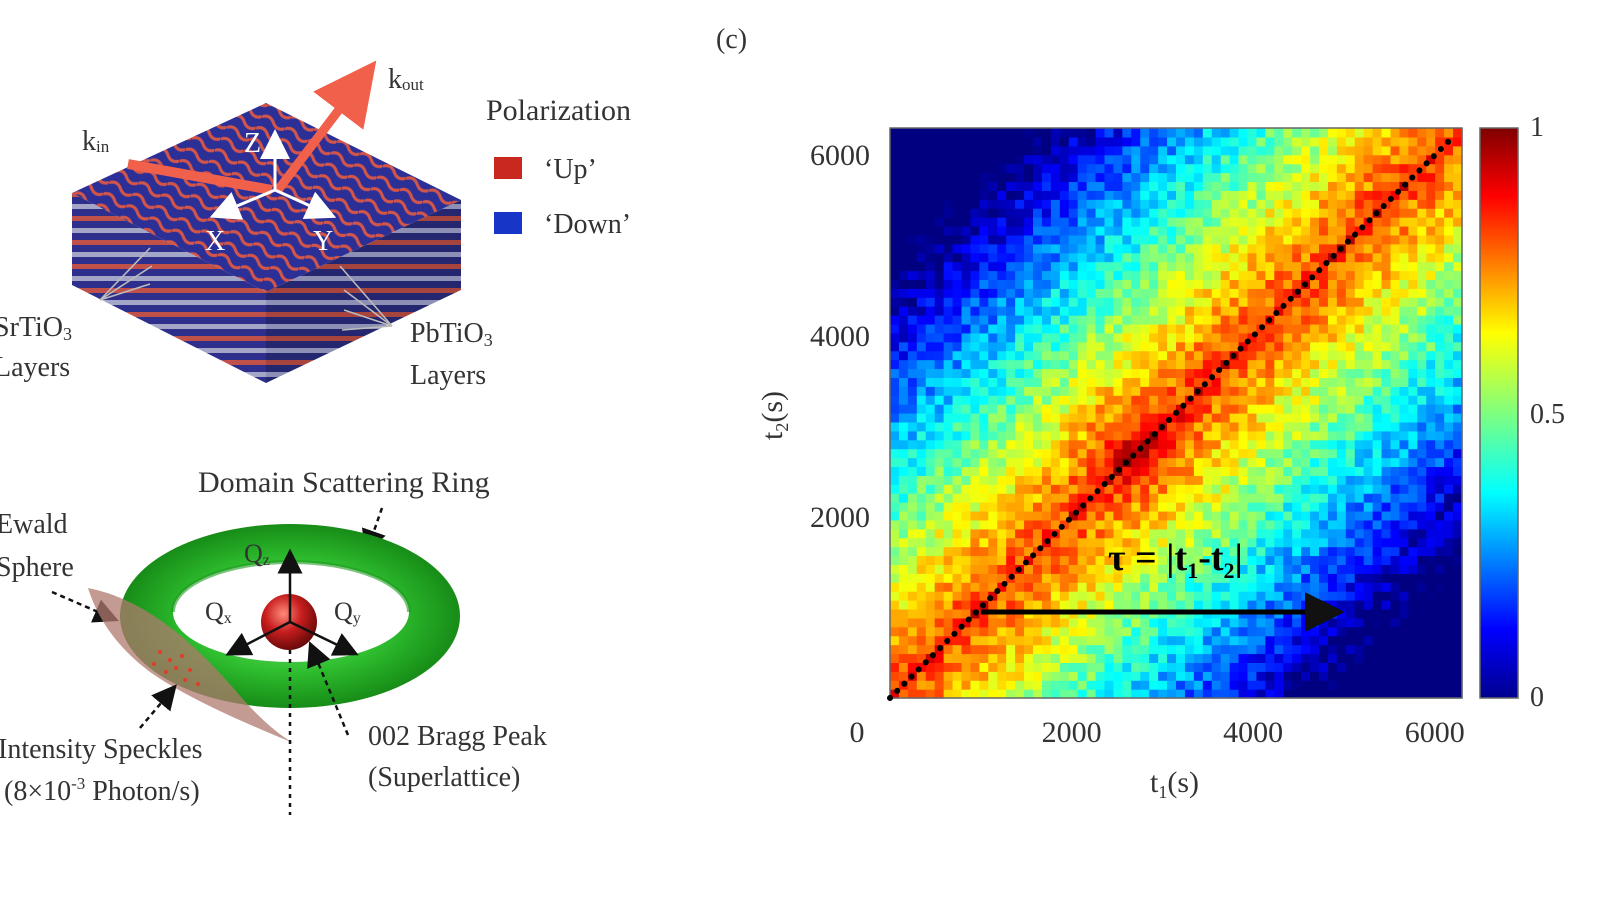  I want to click on colorbar-tick-label: 0.5, so click(1547, 414).